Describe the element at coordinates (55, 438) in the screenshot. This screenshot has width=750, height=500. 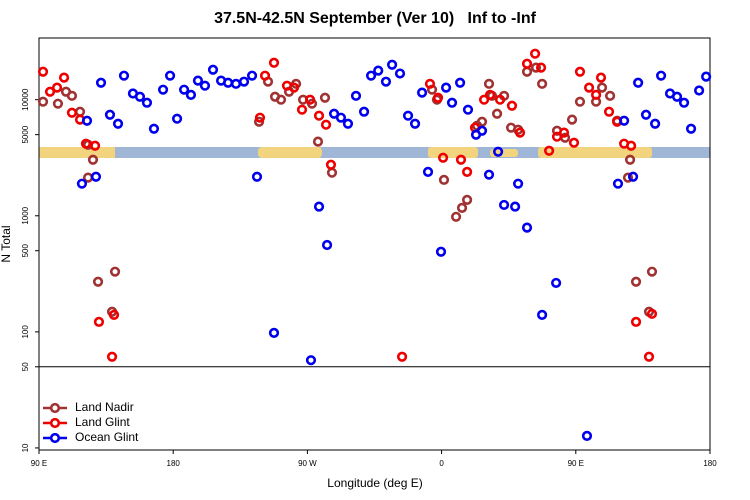
I see `legend-marker` at that location.